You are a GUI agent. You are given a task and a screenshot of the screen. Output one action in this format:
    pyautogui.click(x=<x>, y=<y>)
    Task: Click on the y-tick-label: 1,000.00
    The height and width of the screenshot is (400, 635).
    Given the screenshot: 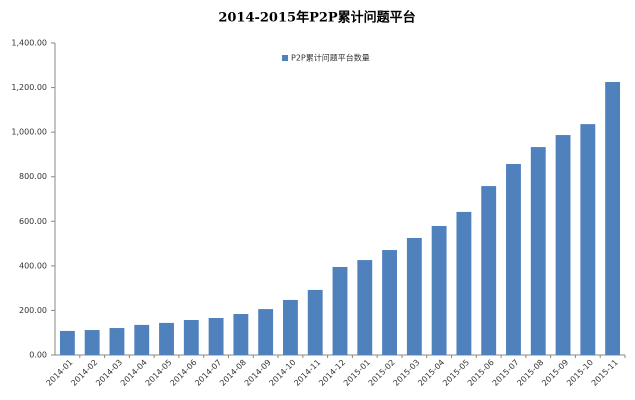 What is the action you would take?
    pyautogui.click(x=29, y=132)
    